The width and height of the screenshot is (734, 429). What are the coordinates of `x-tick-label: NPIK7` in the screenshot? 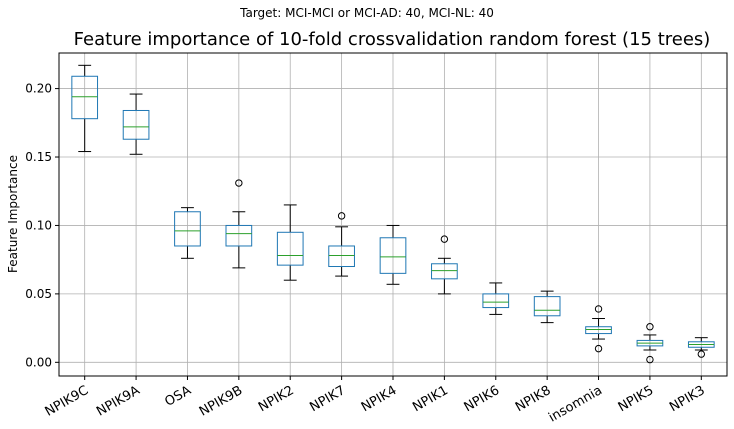 It's located at (327, 399).